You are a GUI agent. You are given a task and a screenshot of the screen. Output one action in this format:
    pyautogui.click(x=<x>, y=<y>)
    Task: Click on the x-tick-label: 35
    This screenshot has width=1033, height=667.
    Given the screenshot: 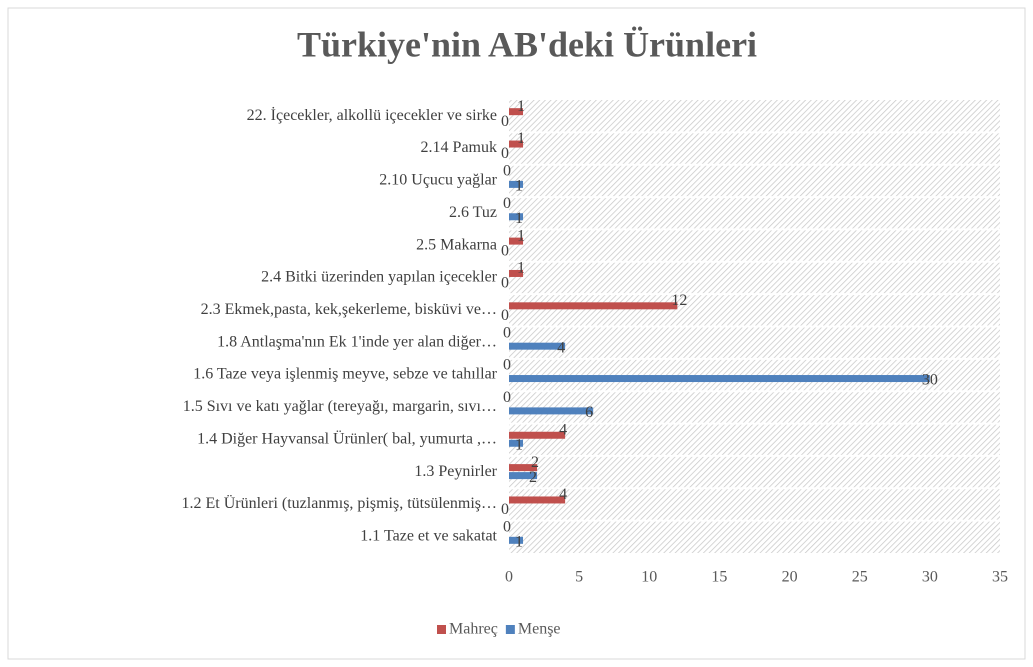 What is the action you would take?
    pyautogui.click(x=1000, y=577)
    